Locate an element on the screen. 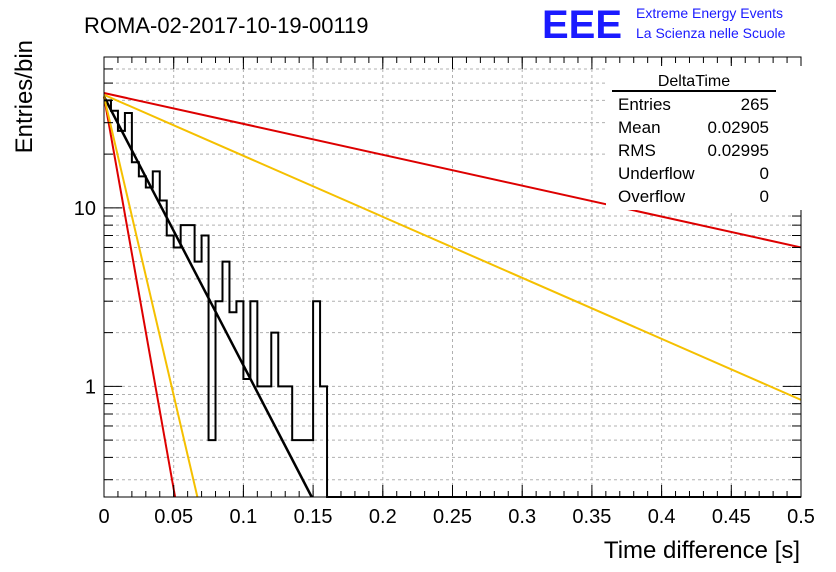 The width and height of the screenshot is (836, 572). y-tick-label: 10 is located at coordinates (85, 209).